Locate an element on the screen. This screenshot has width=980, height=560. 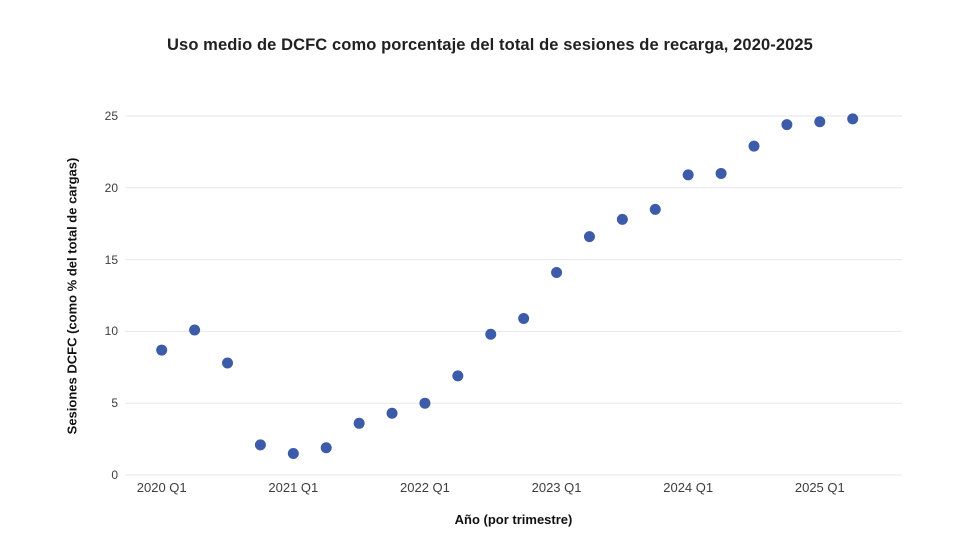
x-tick-label-2024-Q1: 2024 Q1 is located at coordinates (688, 487).